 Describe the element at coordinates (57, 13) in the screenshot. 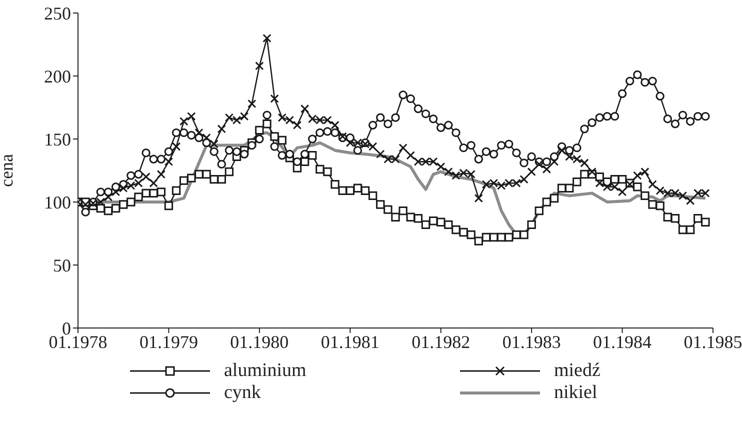

I see `y-tick-label: 250` at that location.